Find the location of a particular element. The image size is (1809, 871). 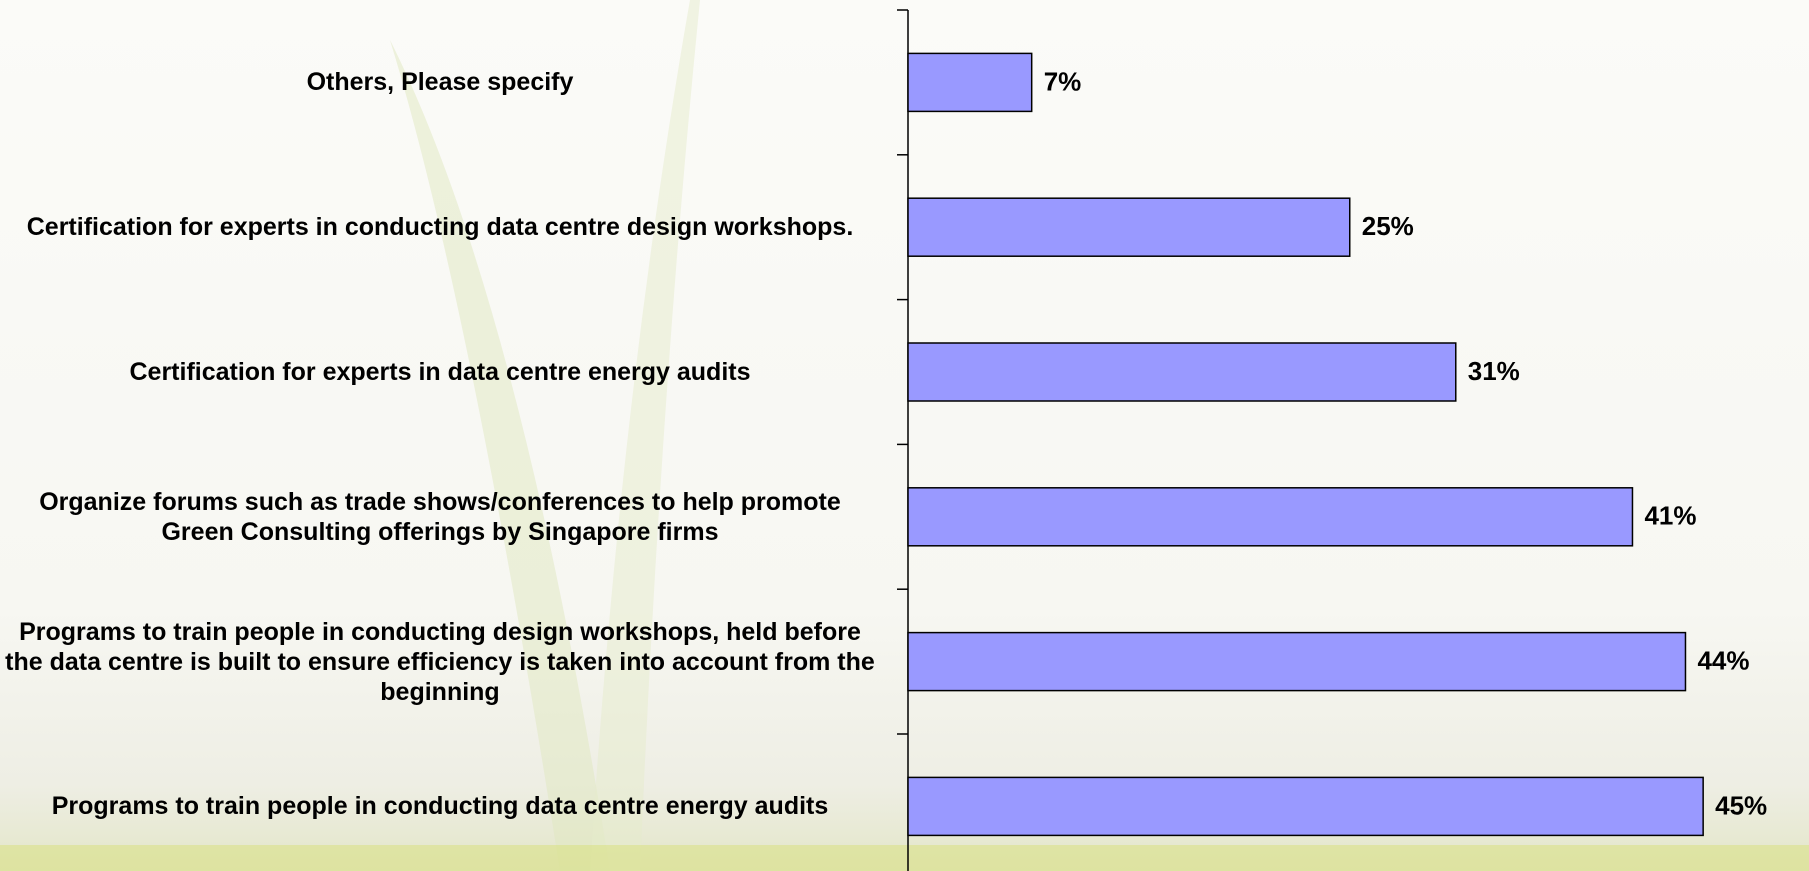

data-label: 45% is located at coordinates (1741, 805).